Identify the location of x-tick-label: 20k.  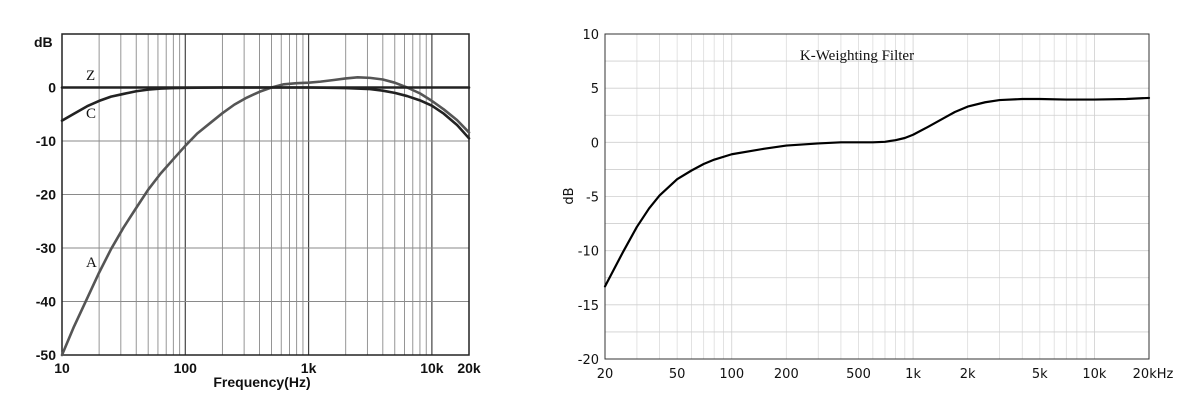
(469, 368).